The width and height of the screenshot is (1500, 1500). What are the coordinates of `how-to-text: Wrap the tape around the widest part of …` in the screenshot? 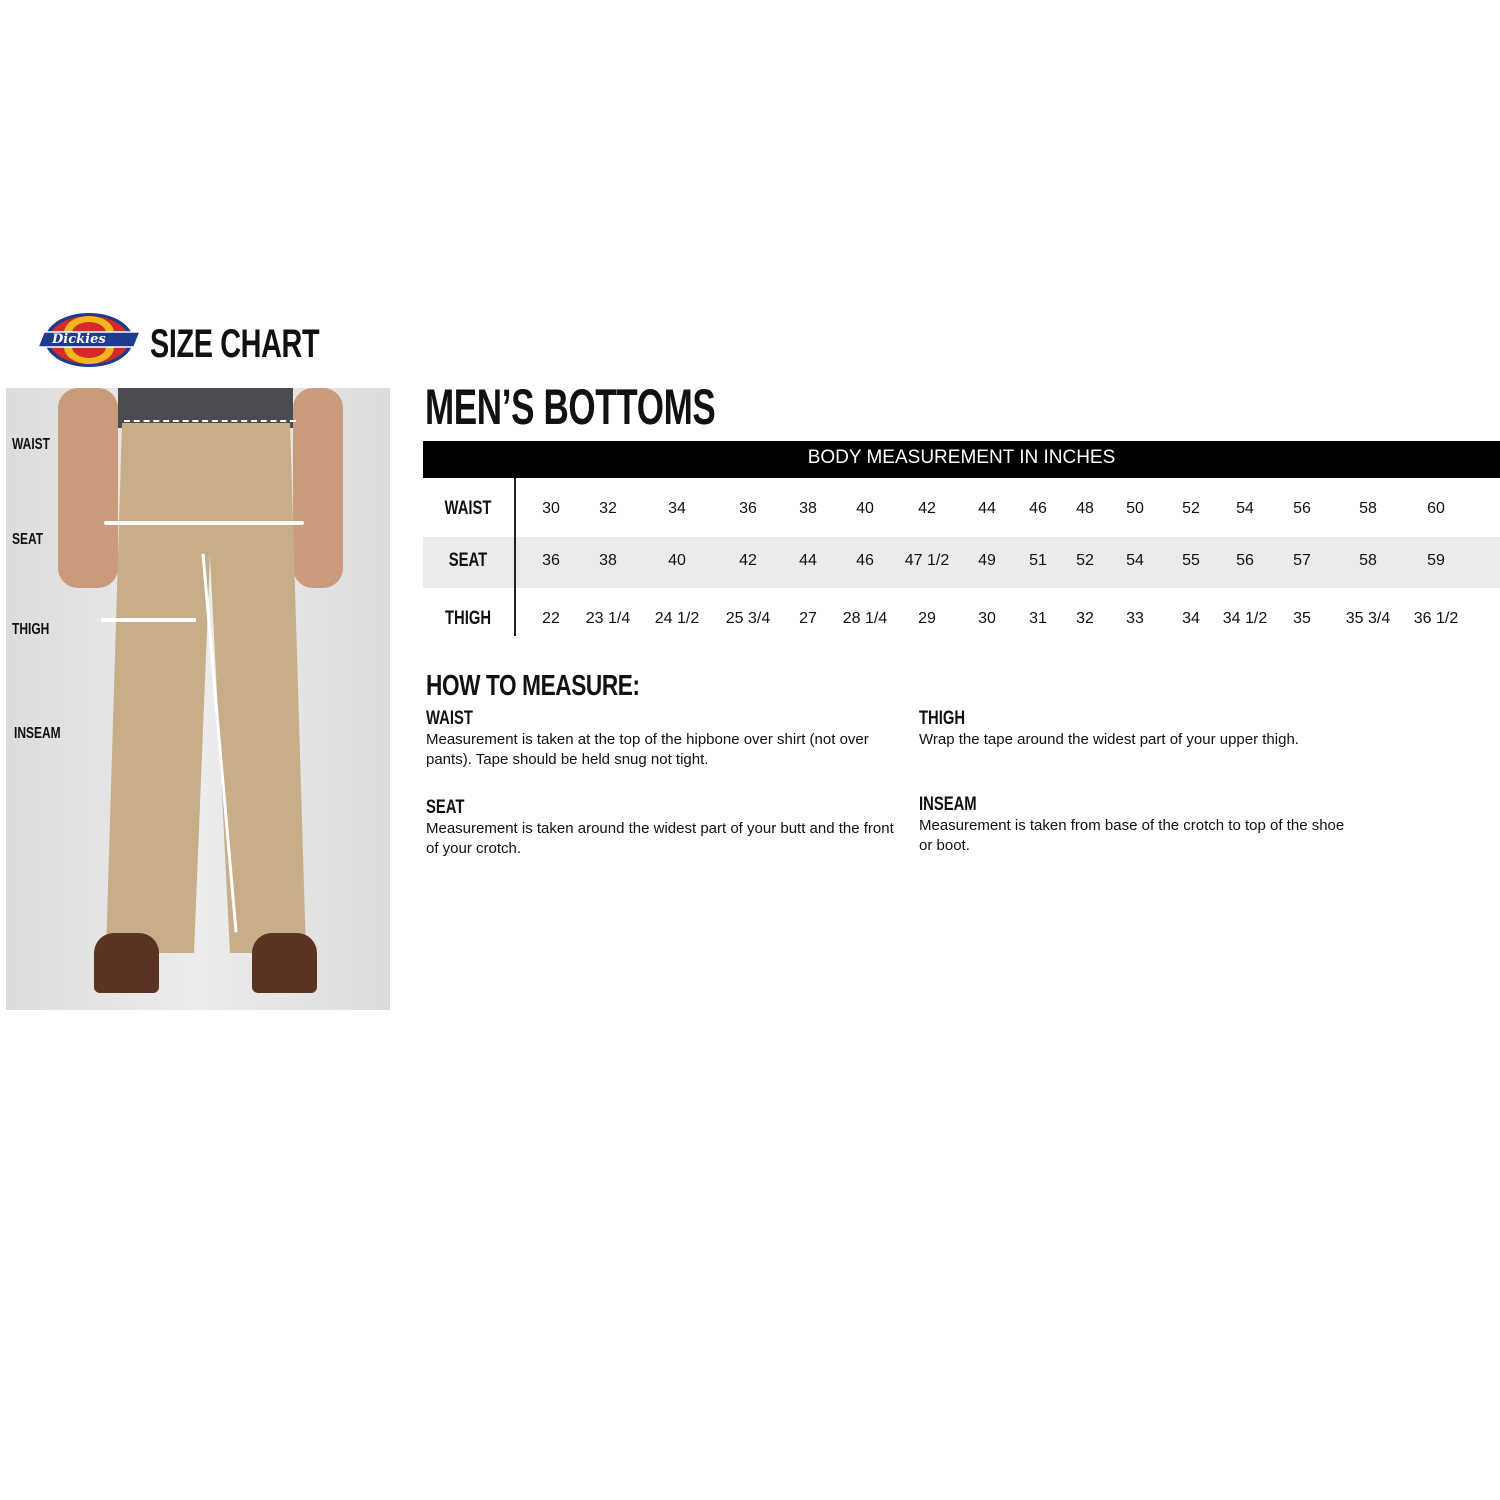 It's located at (1109, 739).